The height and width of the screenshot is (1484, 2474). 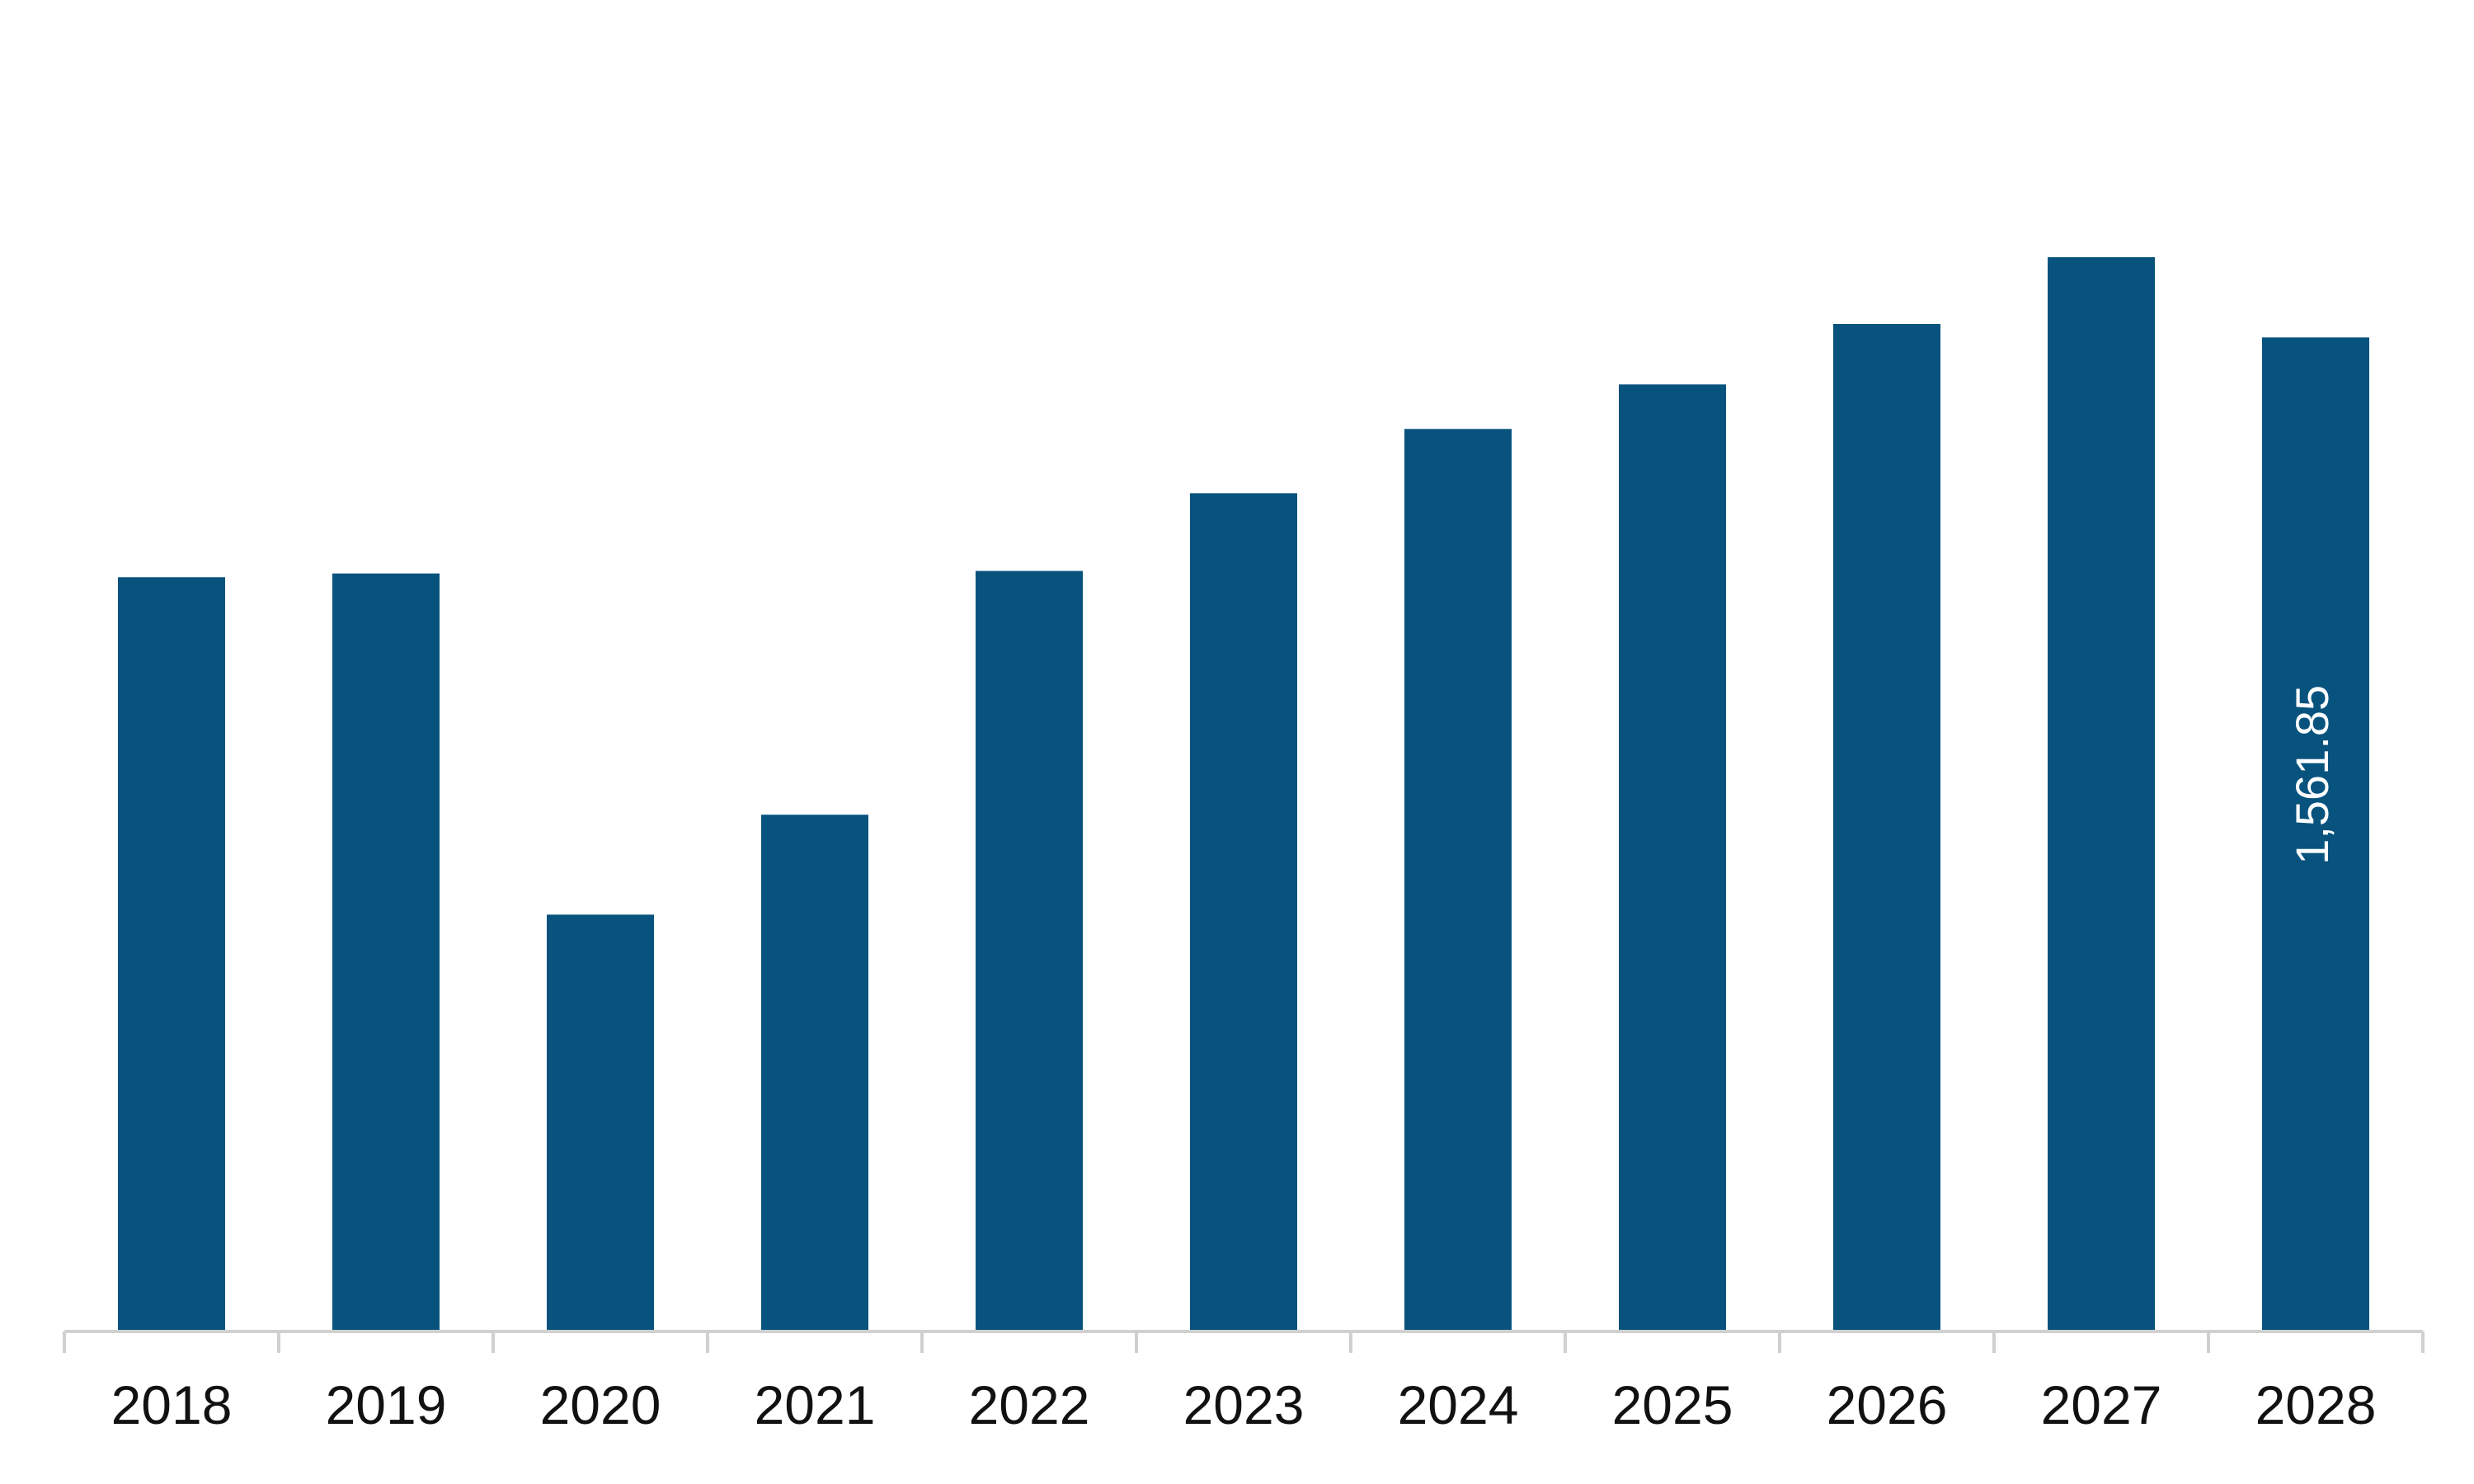 I want to click on bar-2018, so click(x=171, y=954).